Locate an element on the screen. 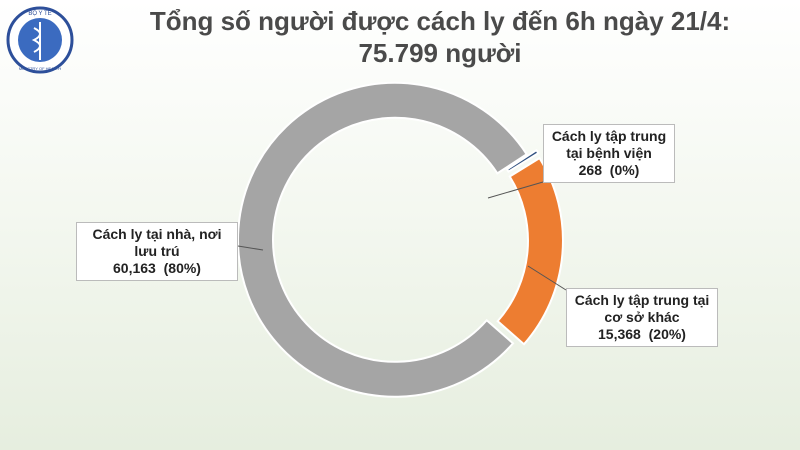  chart-subtitle: 75.799 người is located at coordinates (440, 53).